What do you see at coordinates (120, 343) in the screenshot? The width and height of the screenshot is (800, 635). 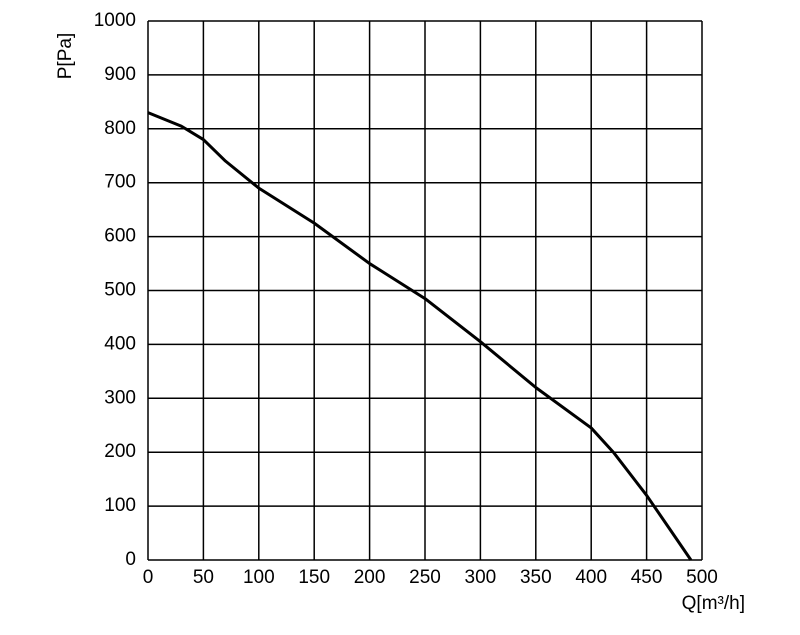 I see `y-tick-label: 400` at bounding box center [120, 343].